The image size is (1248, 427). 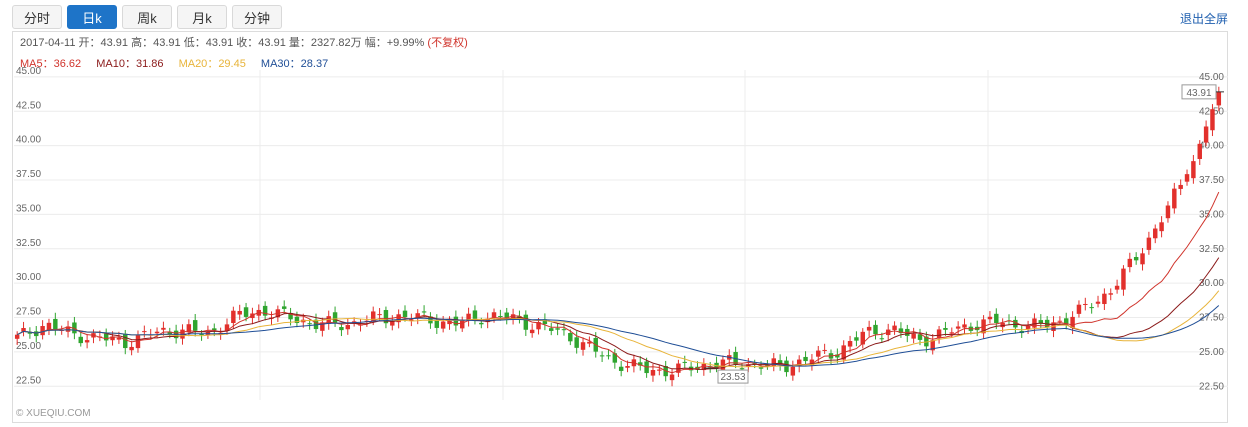 What do you see at coordinates (37, 17) in the screenshot?
I see `tab-intraday: 分时` at bounding box center [37, 17].